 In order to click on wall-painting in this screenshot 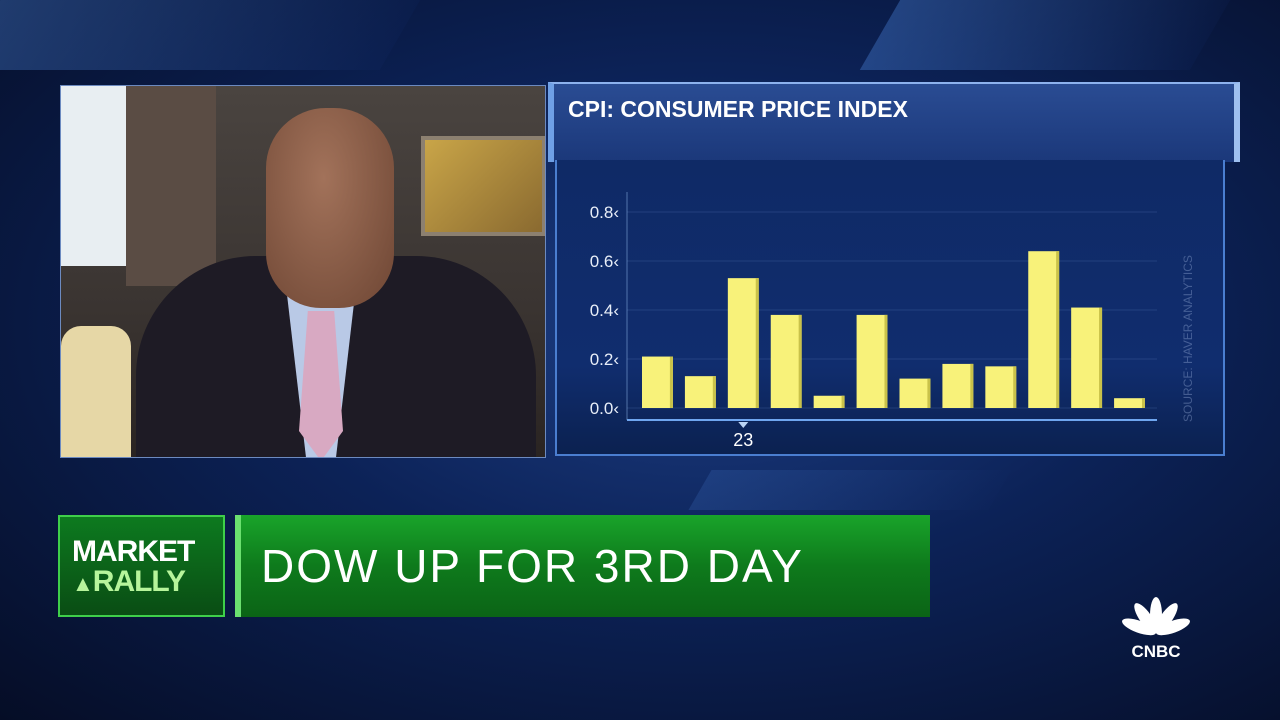, I will do `click(483, 186)`.